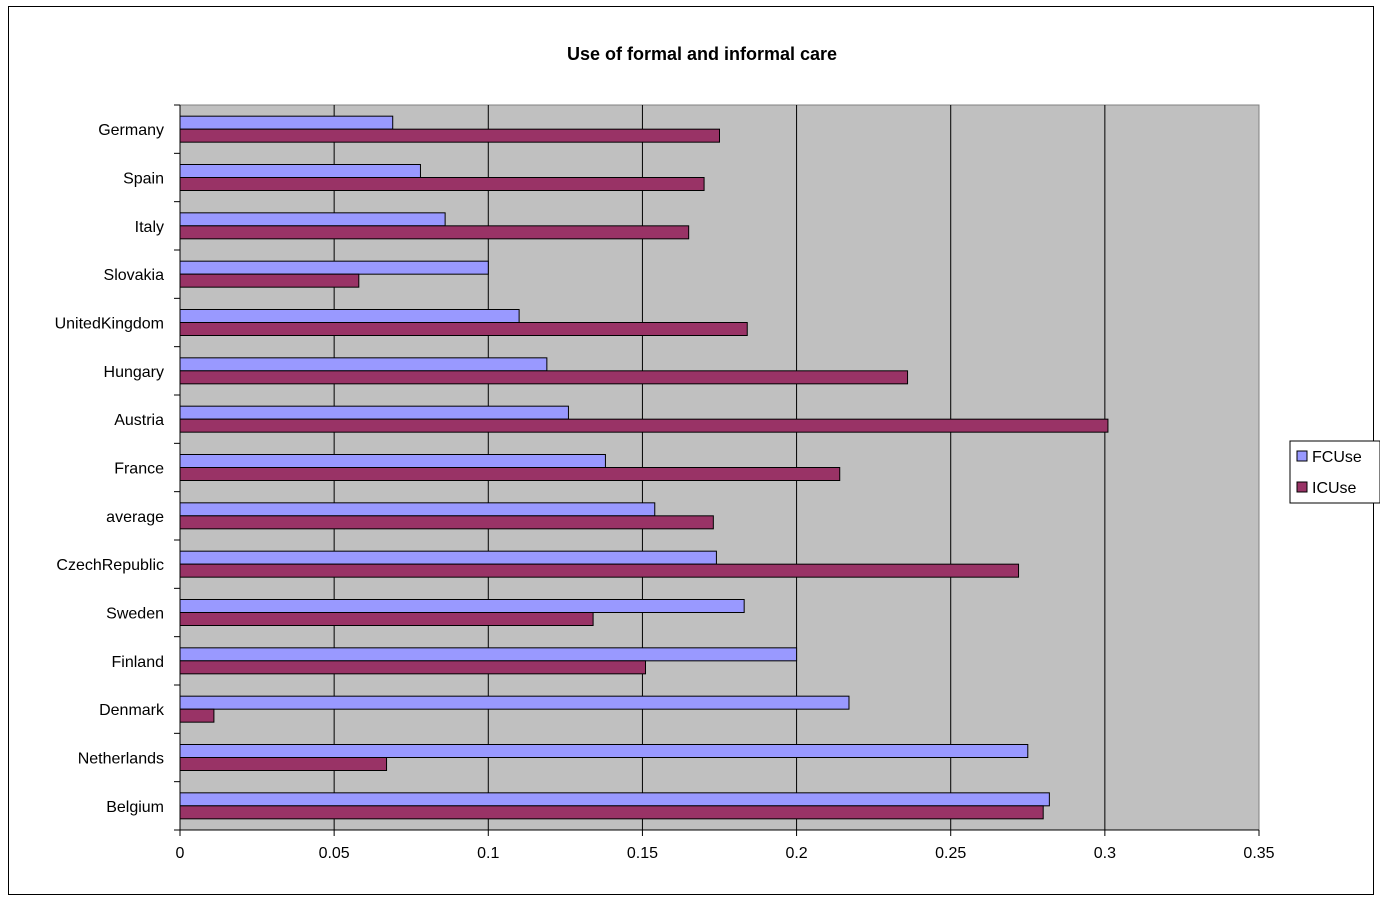  What do you see at coordinates (392, 461) in the screenshot?
I see `bar-fcuse-france` at bounding box center [392, 461].